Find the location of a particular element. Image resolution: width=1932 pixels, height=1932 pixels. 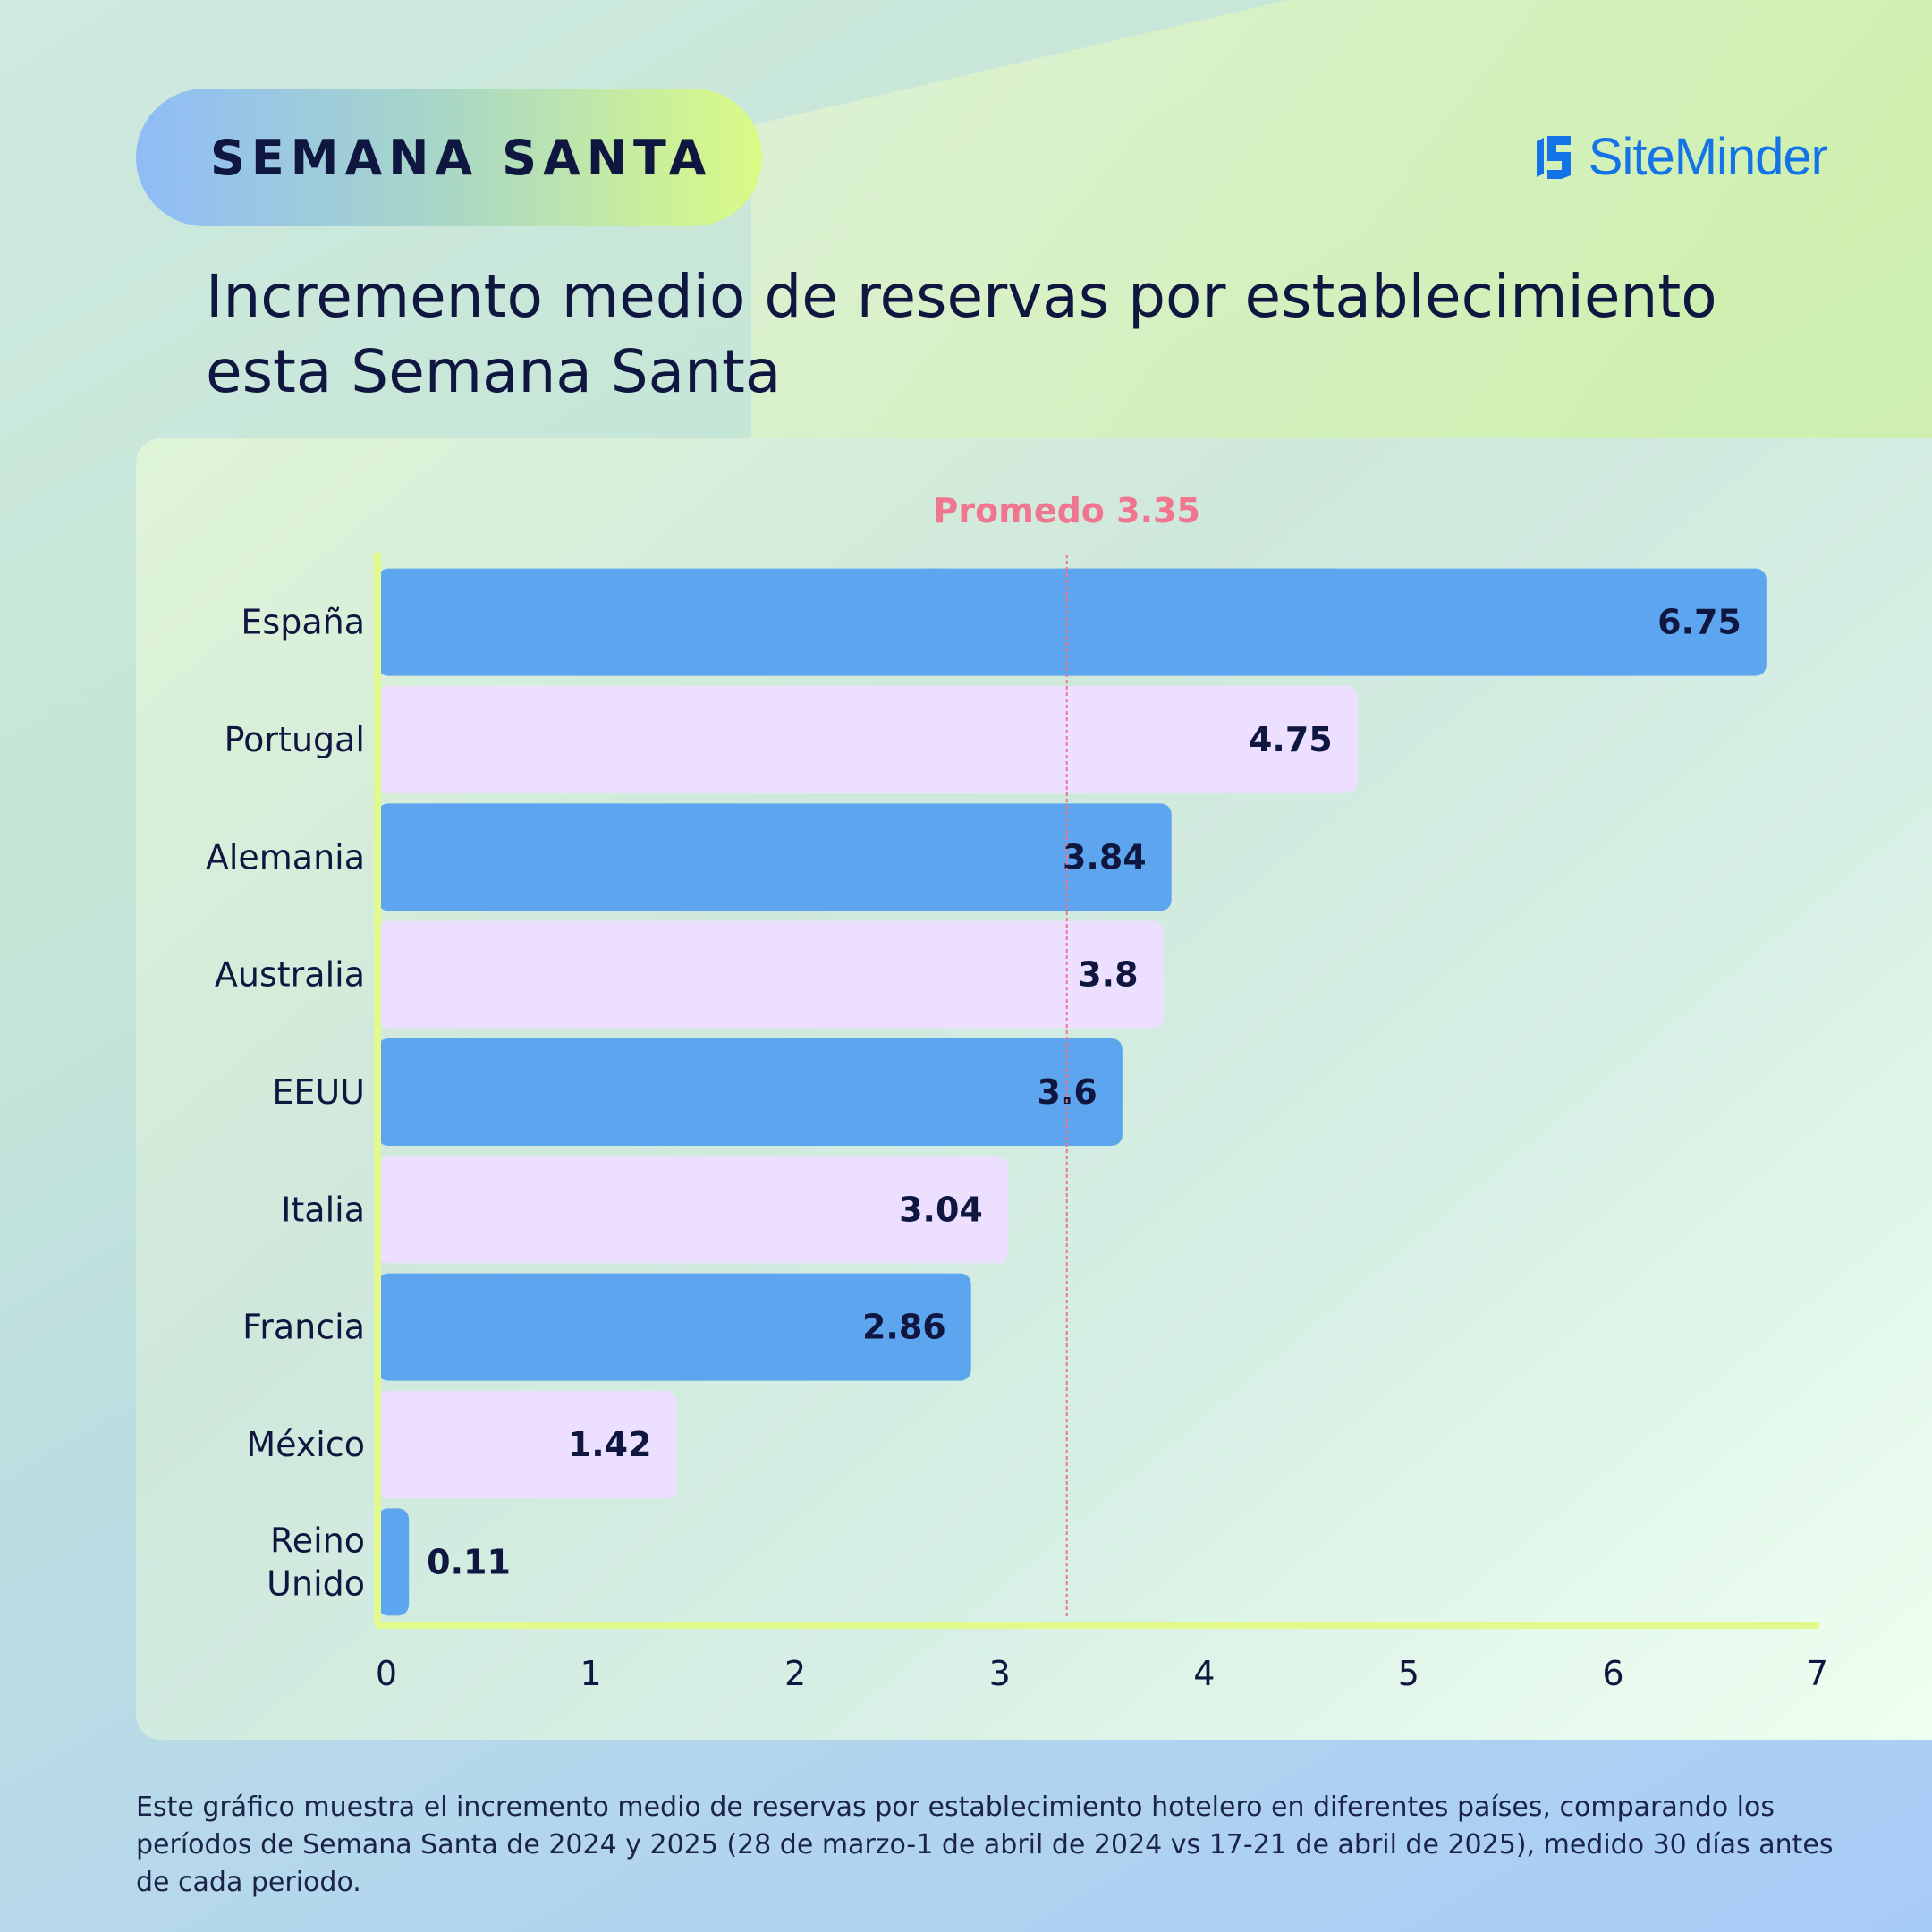

brand-name: SiteMinder is located at coordinates (1708, 156).